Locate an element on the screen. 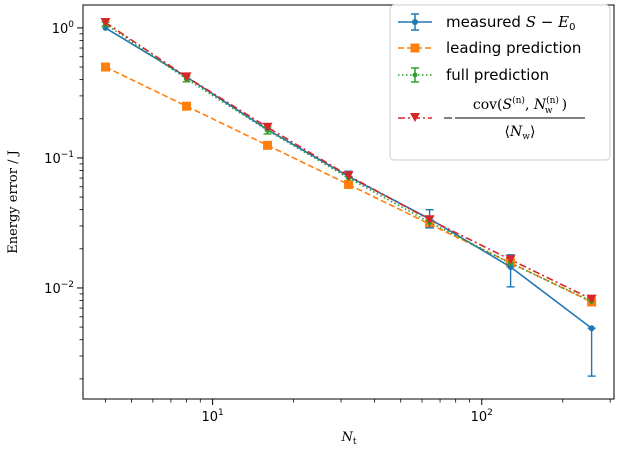 This screenshot has width=618, height=450. legend-entry-measured: measured S − E0 is located at coordinates (486, 23).